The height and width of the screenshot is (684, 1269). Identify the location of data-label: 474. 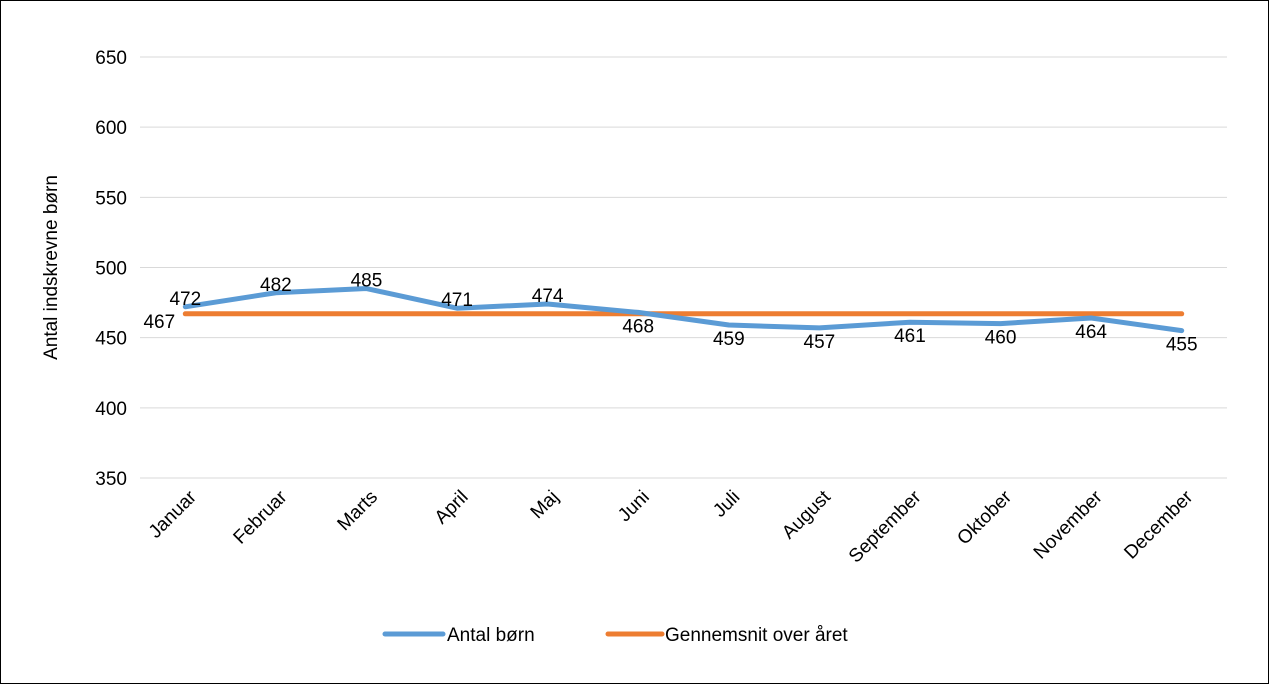
(548, 296).